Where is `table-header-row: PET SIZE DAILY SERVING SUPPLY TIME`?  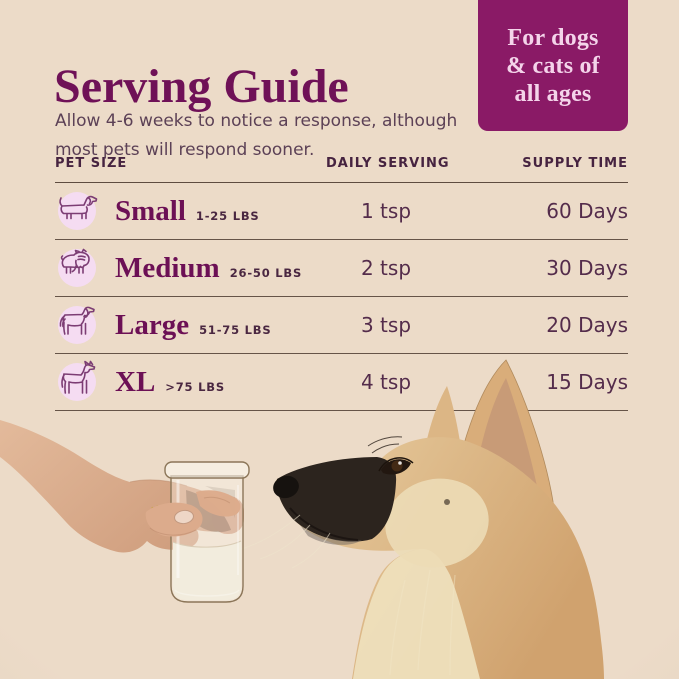
table-header-row: PET SIZE DAILY SERVING SUPPLY TIME is located at coordinates (341, 166).